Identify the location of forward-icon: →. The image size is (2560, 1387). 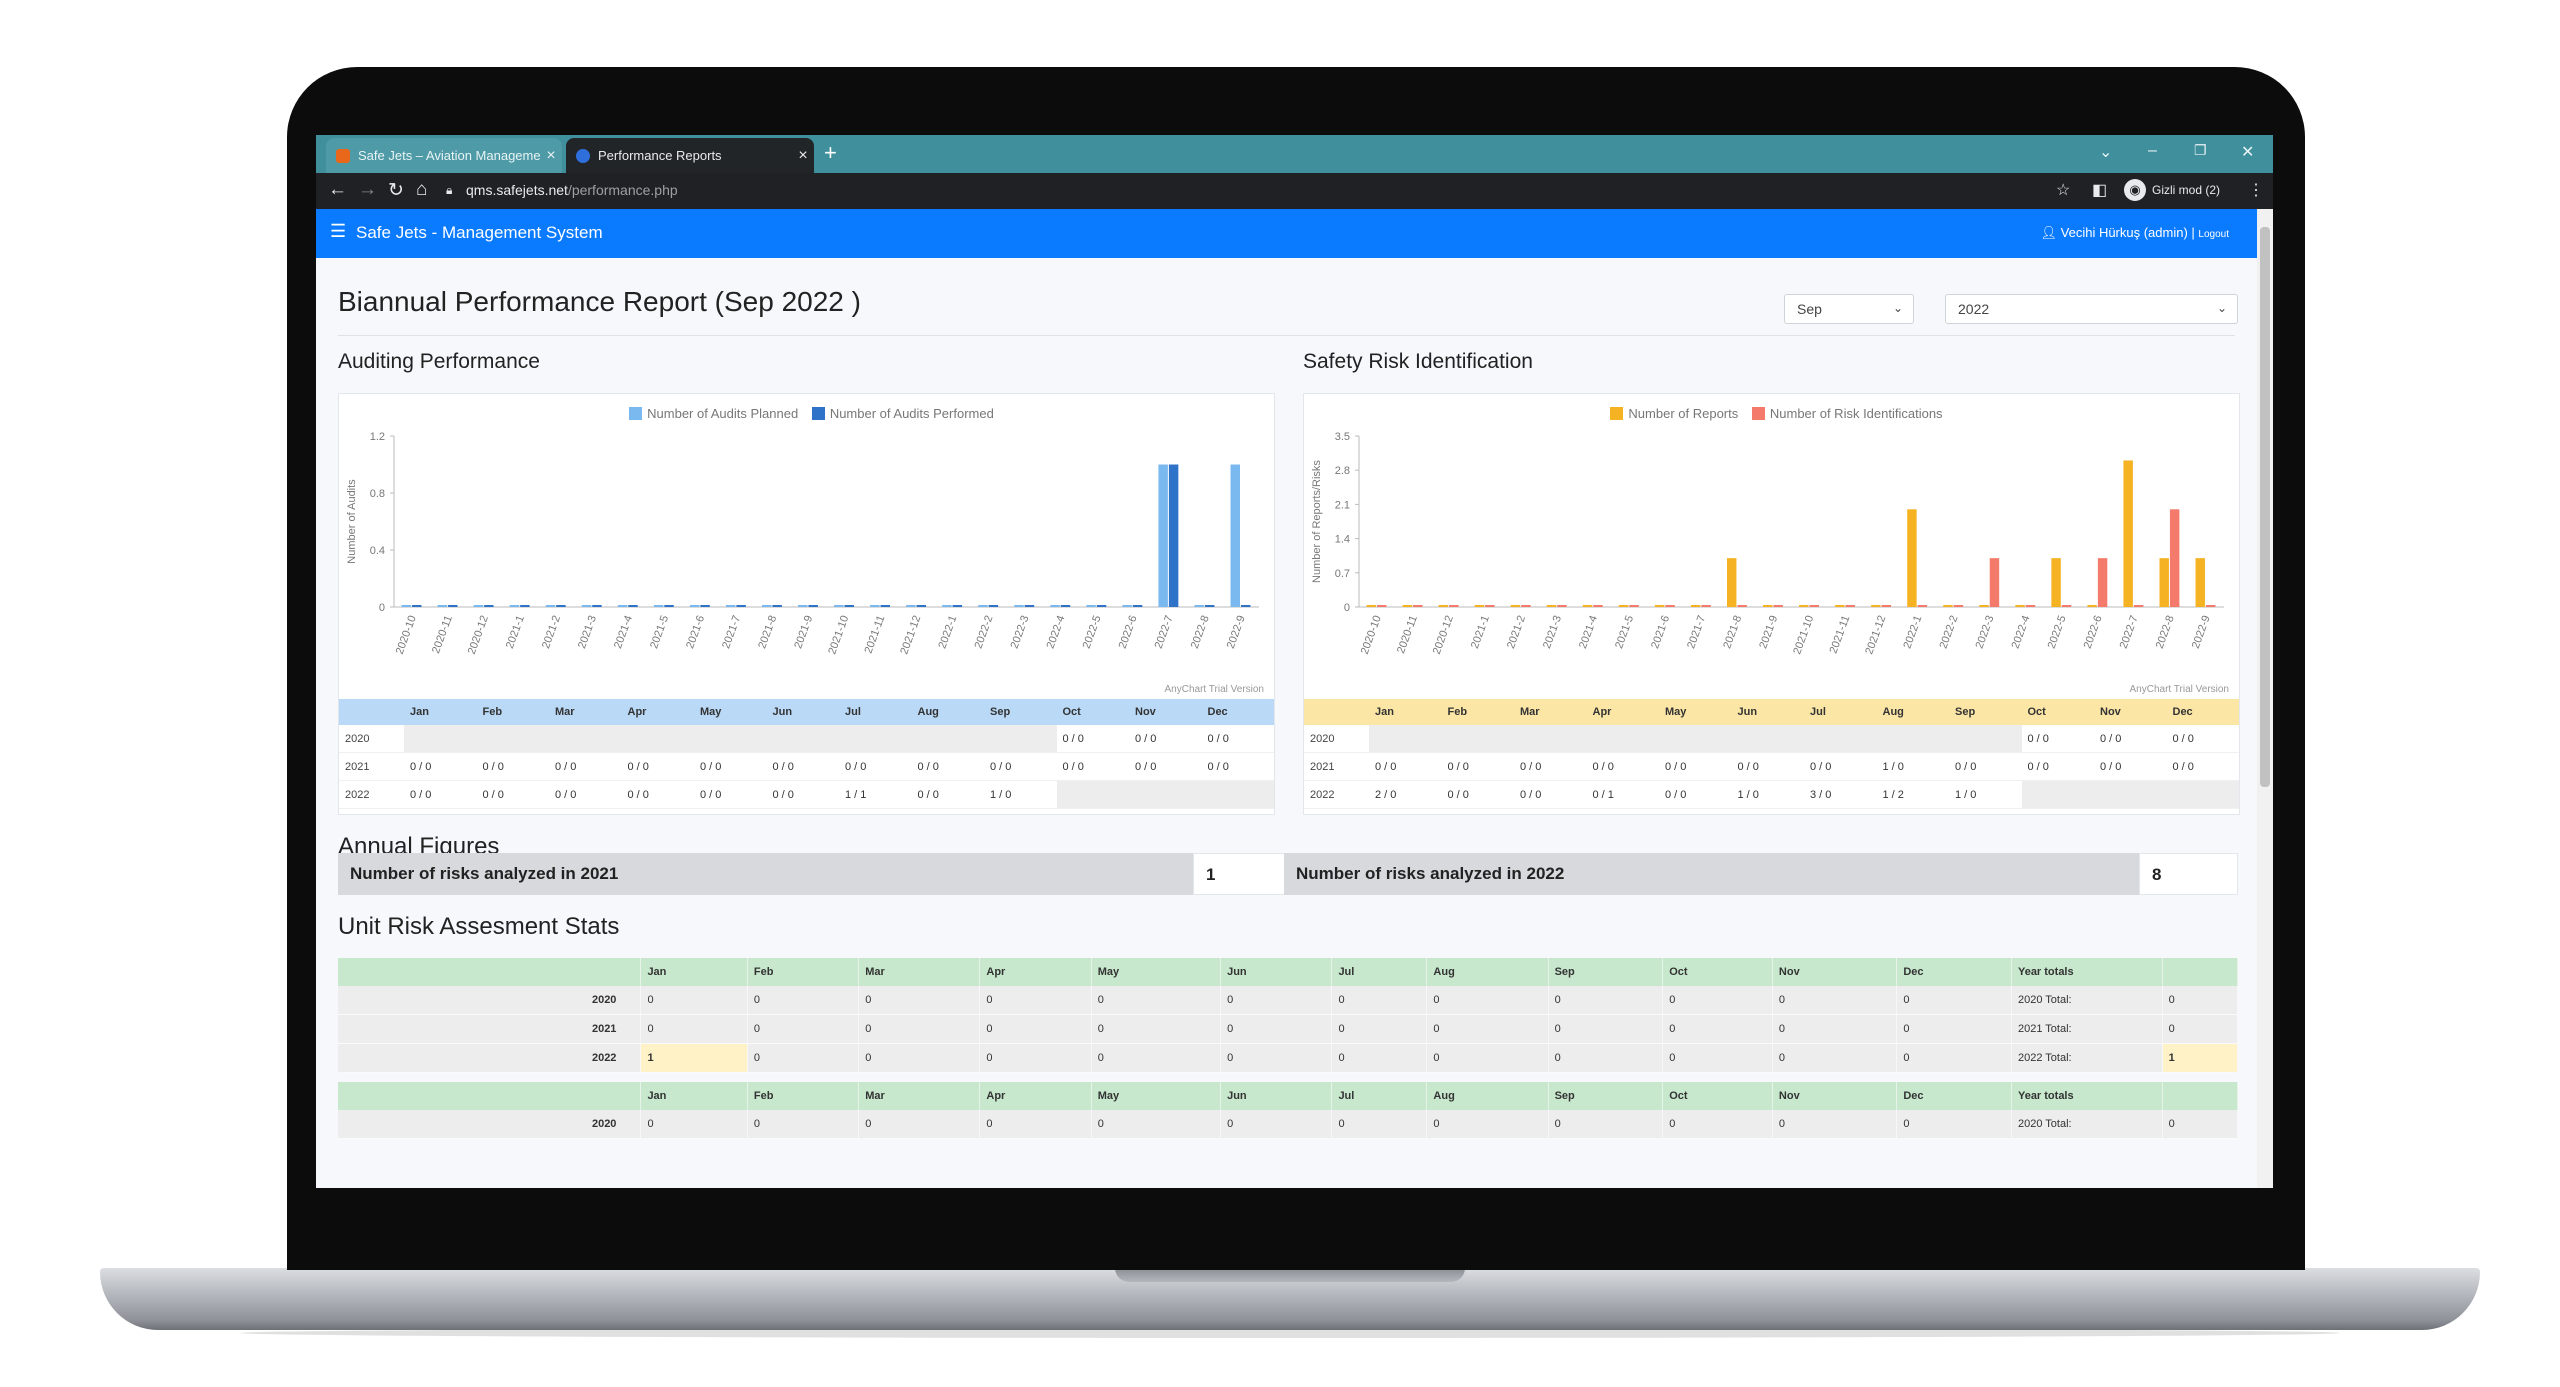
(367, 189).